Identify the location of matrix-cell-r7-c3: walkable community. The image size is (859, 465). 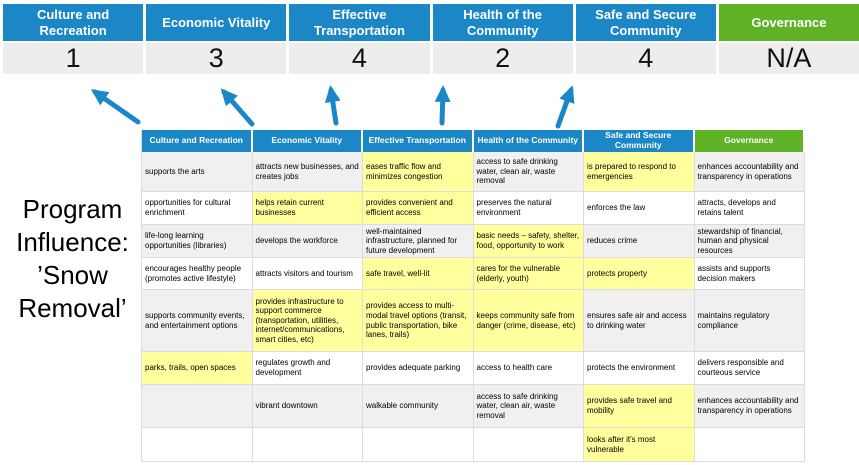
(418, 406).